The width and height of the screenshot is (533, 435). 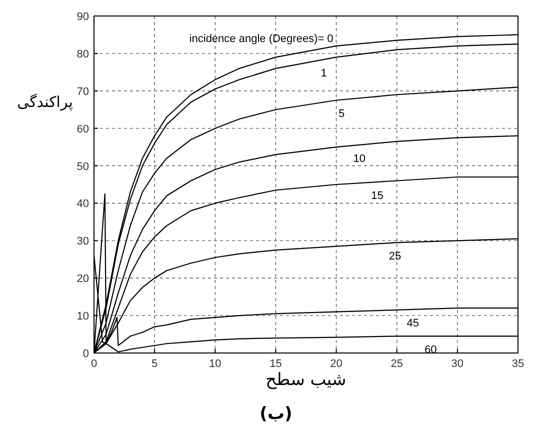 I want to click on series-label: 0, so click(x=330, y=39).